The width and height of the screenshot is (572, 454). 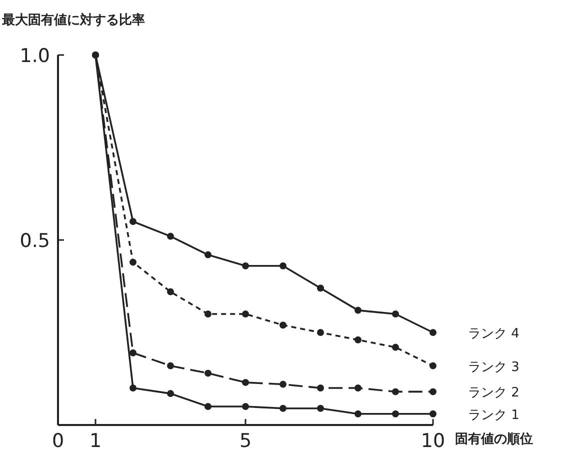 I want to click on x-tick-label: 5, so click(x=245, y=441).